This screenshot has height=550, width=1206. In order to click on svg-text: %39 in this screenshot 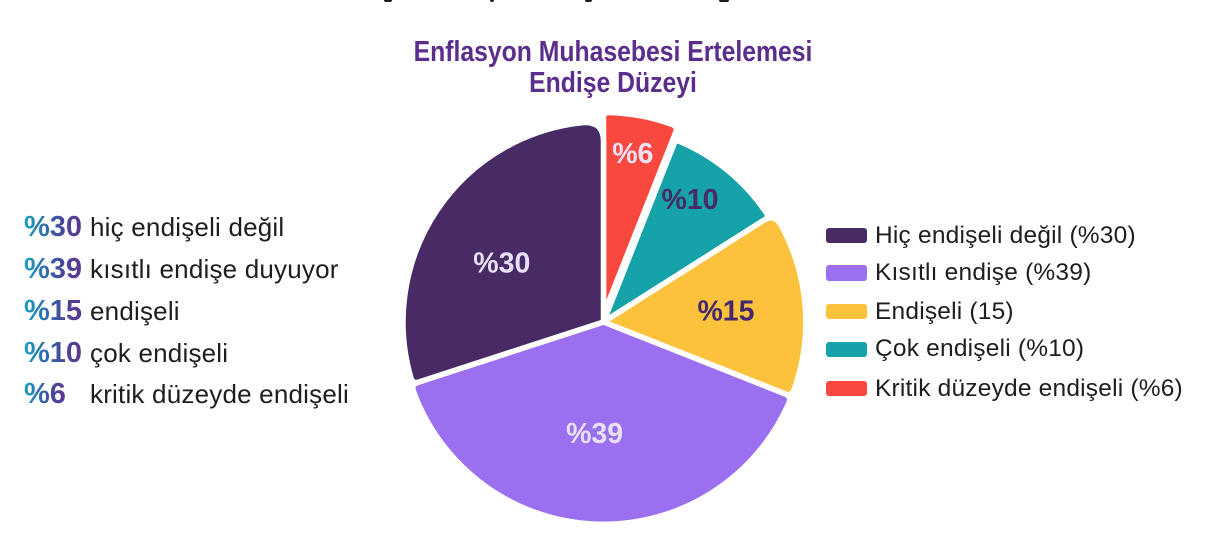, I will do `click(594, 434)`.